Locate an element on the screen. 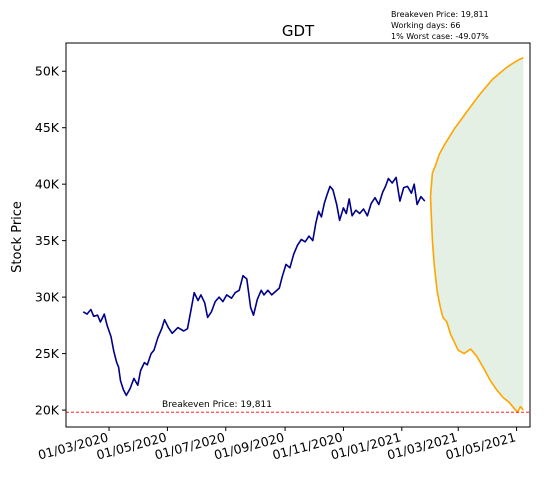  projection-upper-line is located at coordinates (476, 126).